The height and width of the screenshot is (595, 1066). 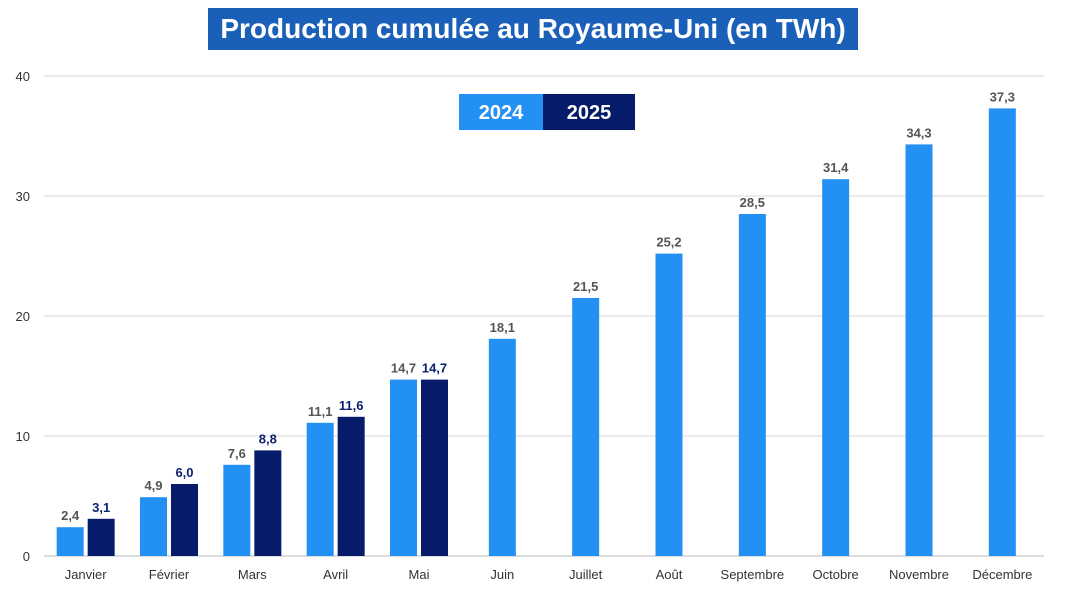 What do you see at coordinates (252, 574) in the screenshot?
I see `x-category-label: Mars` at bounding box center [252, 574].